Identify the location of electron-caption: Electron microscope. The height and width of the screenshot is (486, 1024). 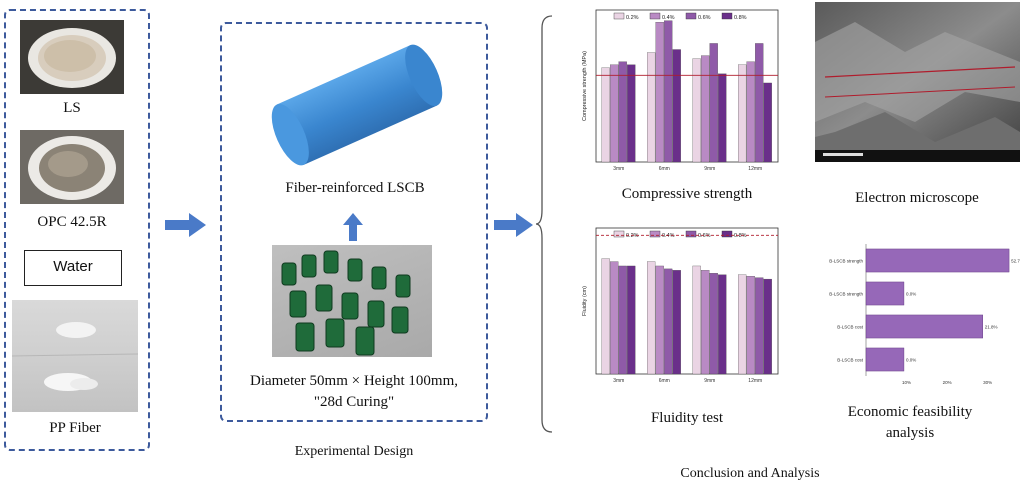
(917, 198).